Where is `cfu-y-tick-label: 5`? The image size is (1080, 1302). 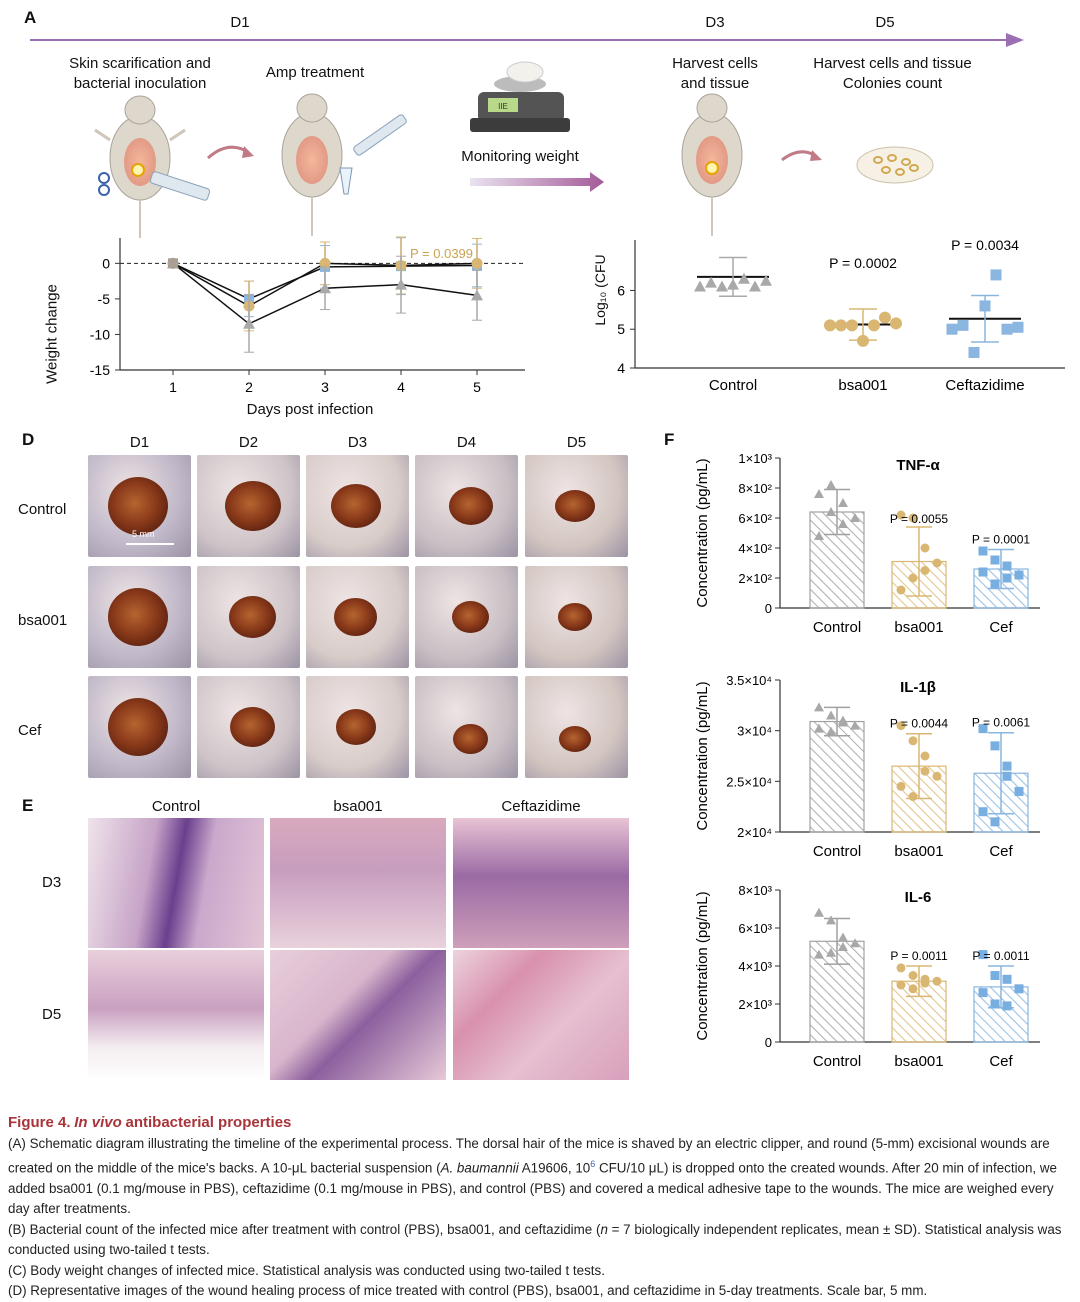
cfu-y-tick-label: 5 is located at coordinates (621, 329).